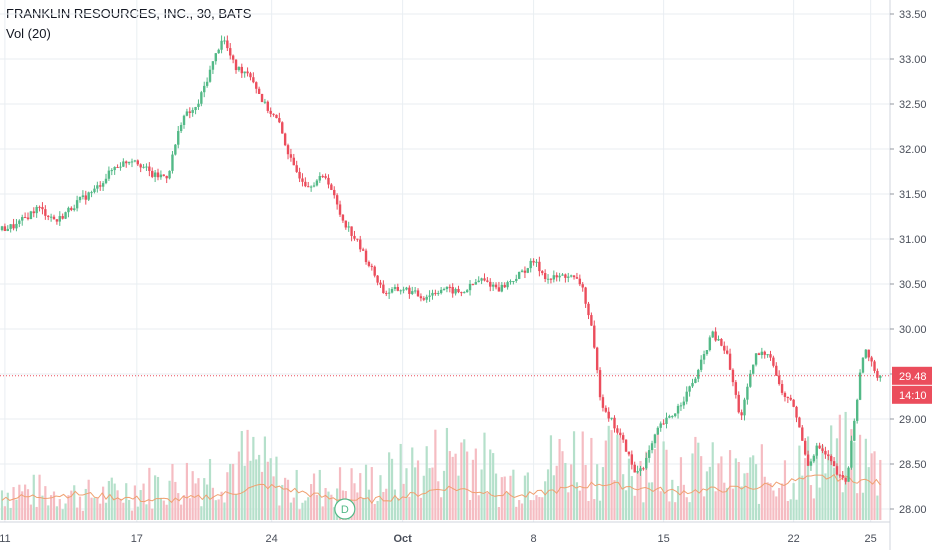  What do you see at coordinates (28, 33) in the screenshot?
I see `volume-indicator-label: Vol (20)` at bounding box center [28, 33].